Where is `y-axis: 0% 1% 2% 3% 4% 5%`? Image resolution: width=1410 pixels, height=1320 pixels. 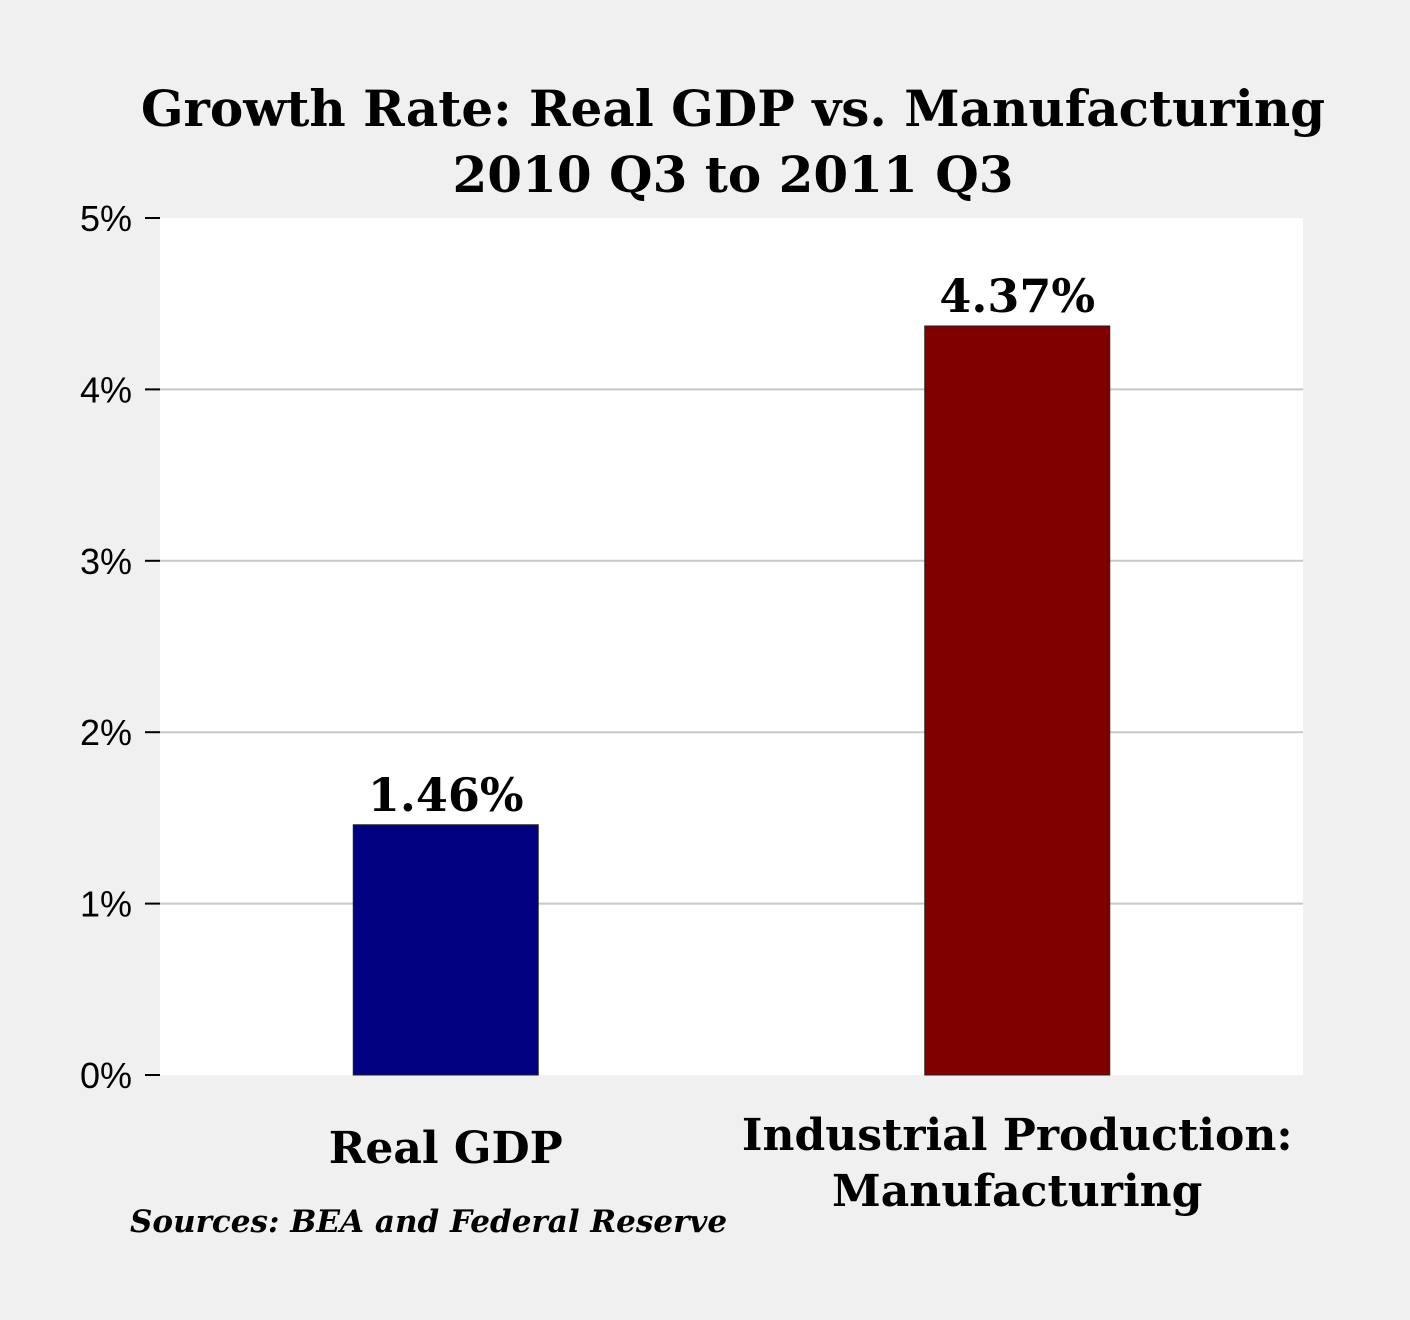 y-axis: 0% 1% 2% 3% 4% 5% is located at coordinates (120, 647).